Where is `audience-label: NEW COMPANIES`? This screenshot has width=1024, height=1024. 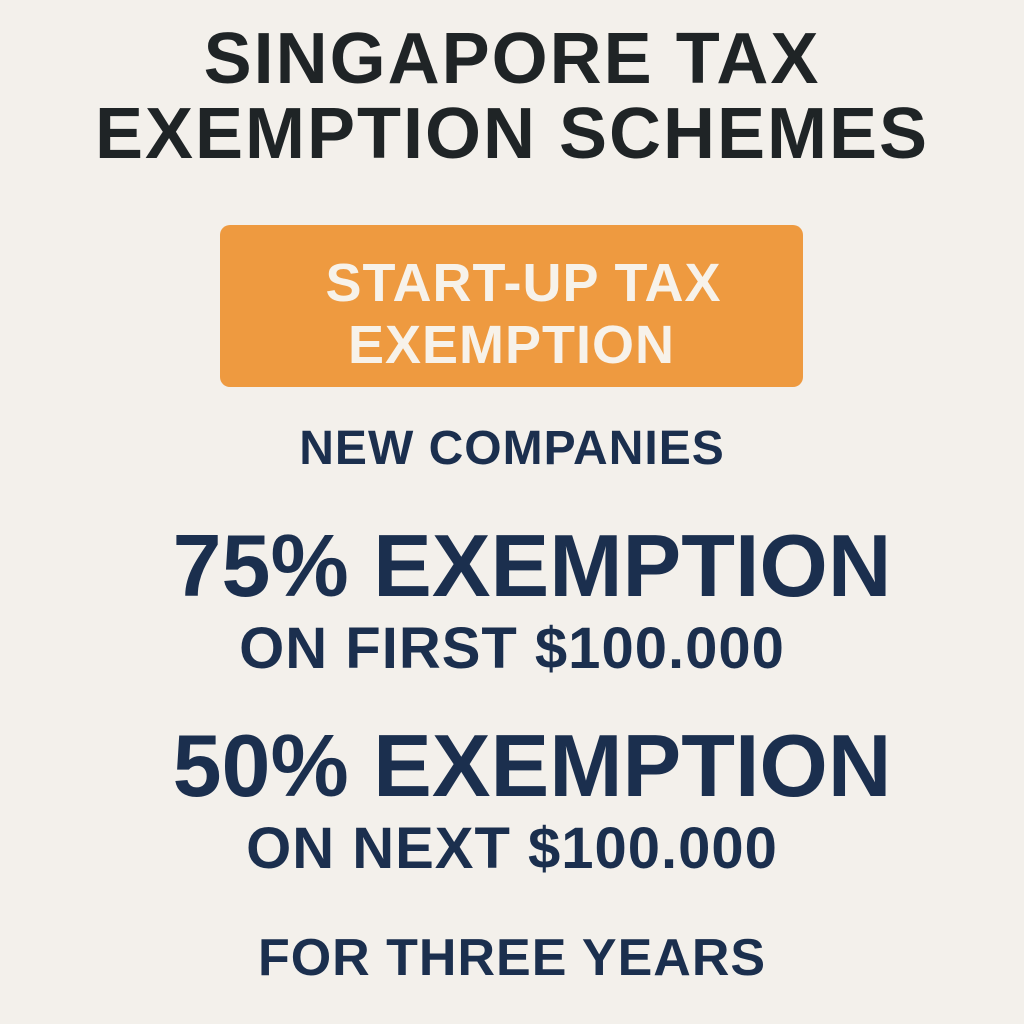 audience-label: NEW COMPANIES is located at coordinates (512, 448).